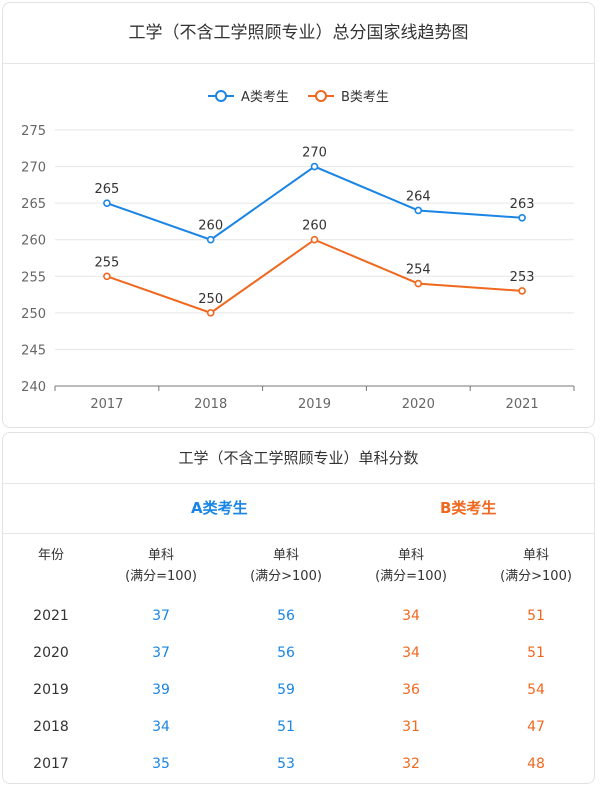 Image resolution: width=600 pixels, height=785 pixels. I want to click on table-cell: 48, so click(536, 764).